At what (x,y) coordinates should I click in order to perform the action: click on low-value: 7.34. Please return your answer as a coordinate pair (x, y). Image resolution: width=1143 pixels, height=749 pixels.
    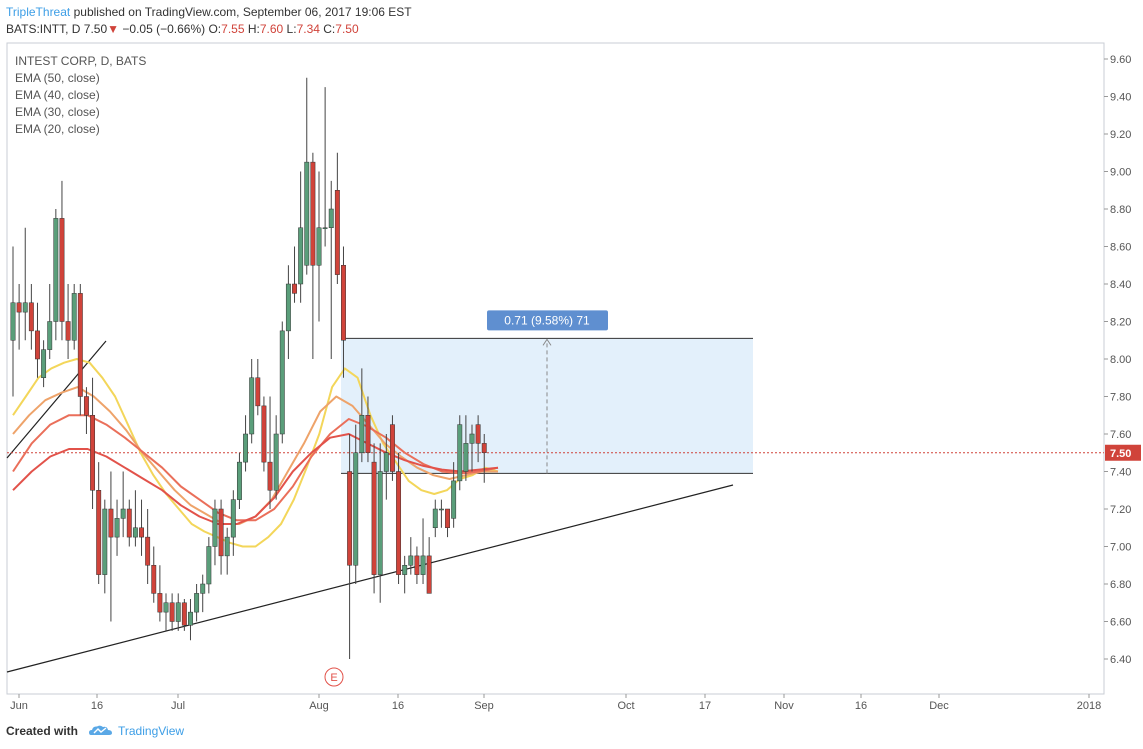
    Looking at the image, I should click on (308, 29).